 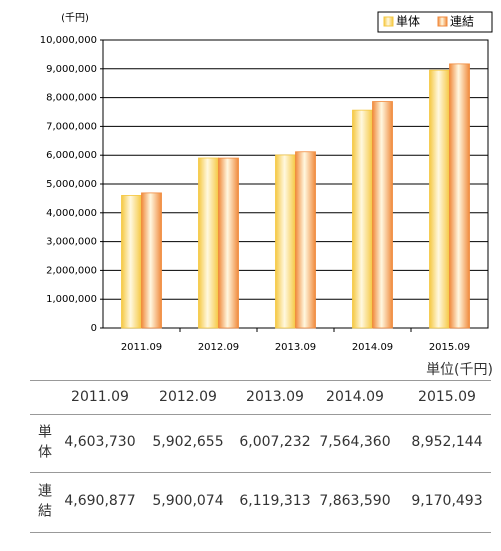 What do you see at coordinates (218, 347) in the screenshot?
I see `x-tick-label: 2012.09` at bounding box center [218, 347].